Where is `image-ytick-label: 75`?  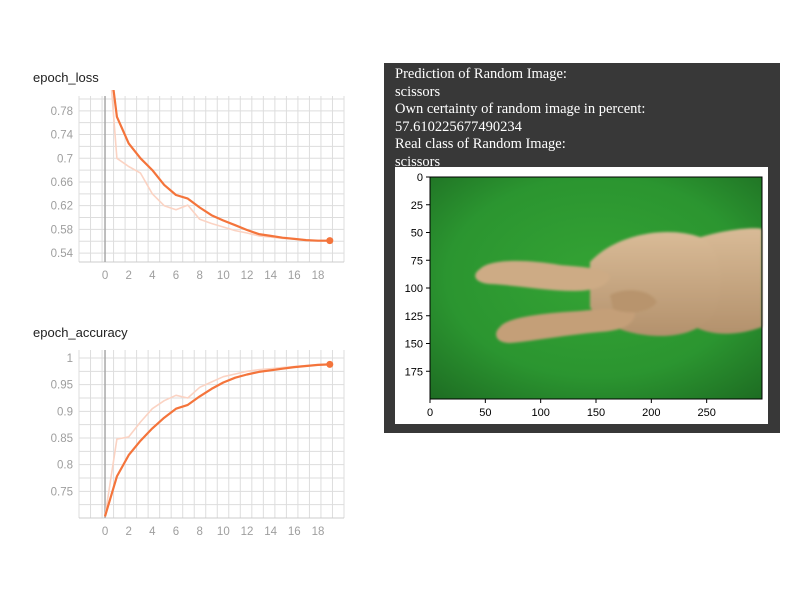
image-ytick-label: 75 is located at coordinates (417, 261).